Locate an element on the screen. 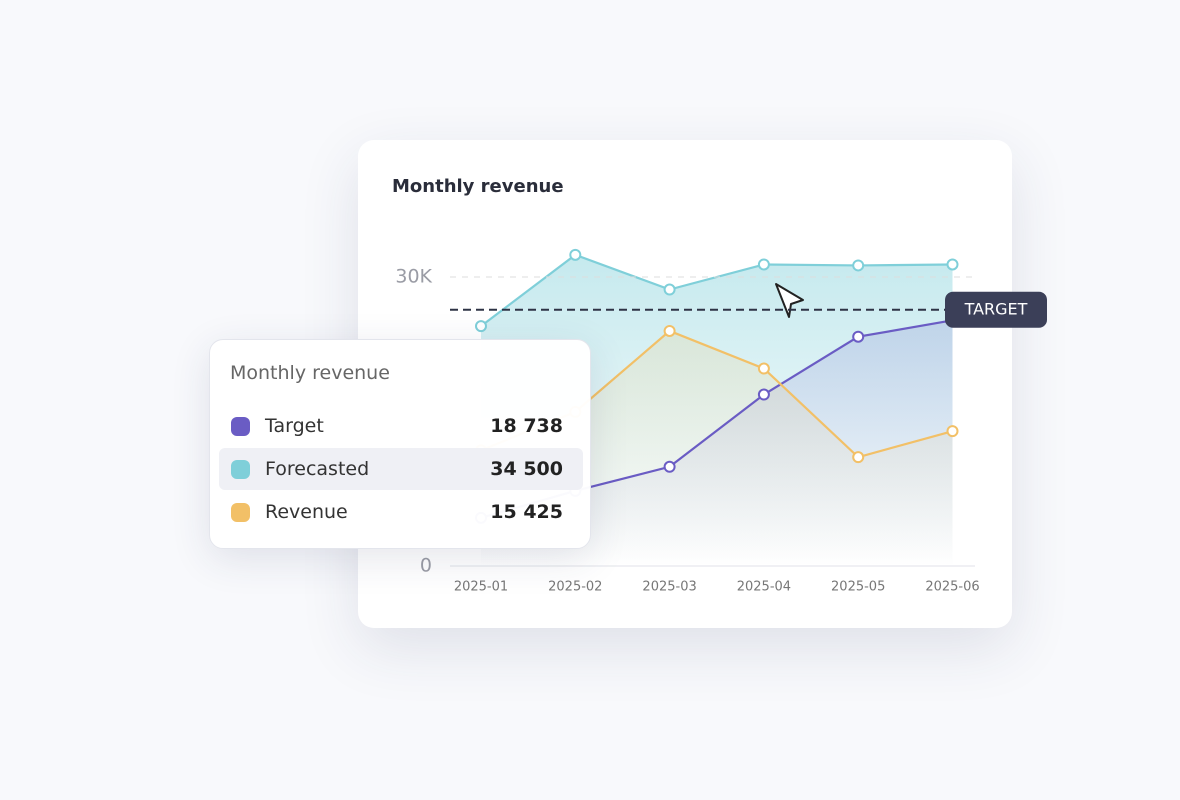 The height and width of the screenshot is (800, 1180). tooltip-value: 18 738 is located at coordinates (526, 426).